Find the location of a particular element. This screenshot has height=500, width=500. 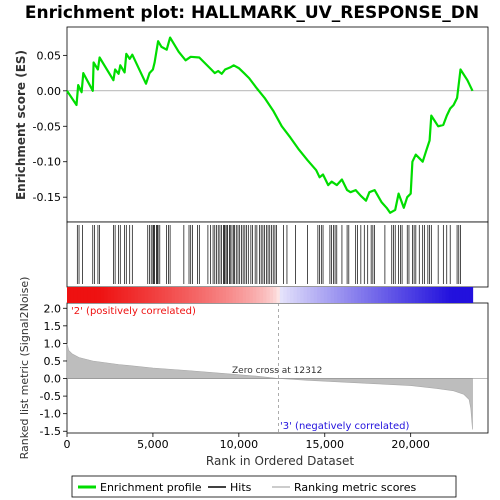

ranking-metric-area is located at coordinates (277, 386).